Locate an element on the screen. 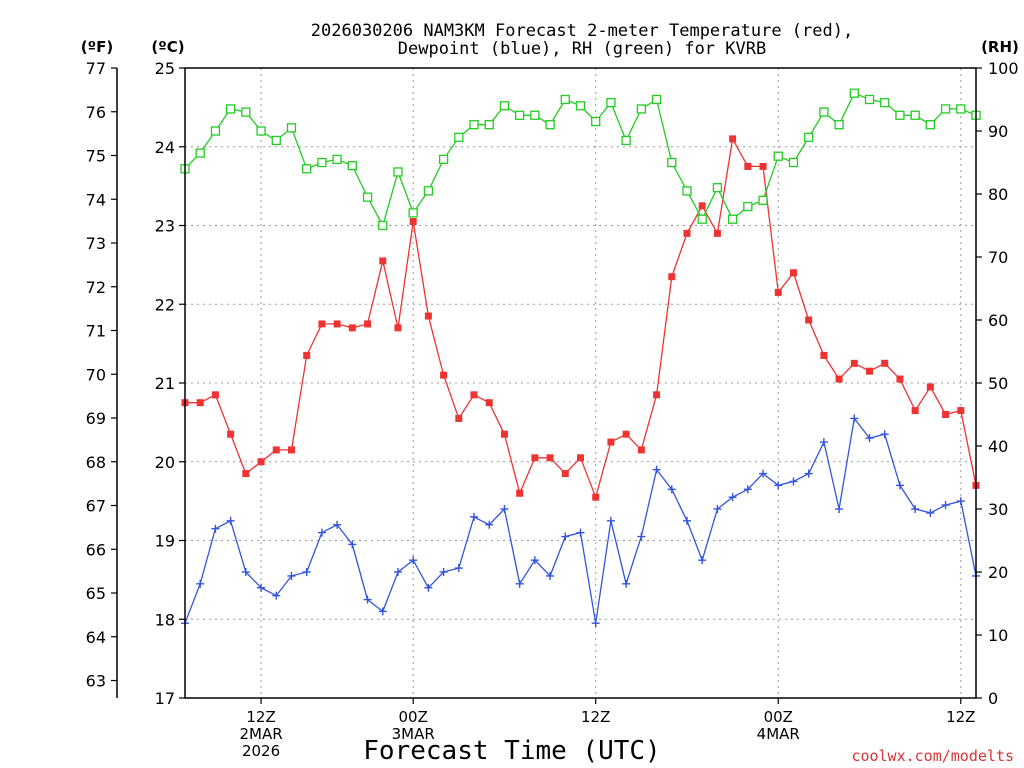 This screenshot has width=1024, height=768. fahrenheit-tick-label: 75 is located at coordinates (96, 156).